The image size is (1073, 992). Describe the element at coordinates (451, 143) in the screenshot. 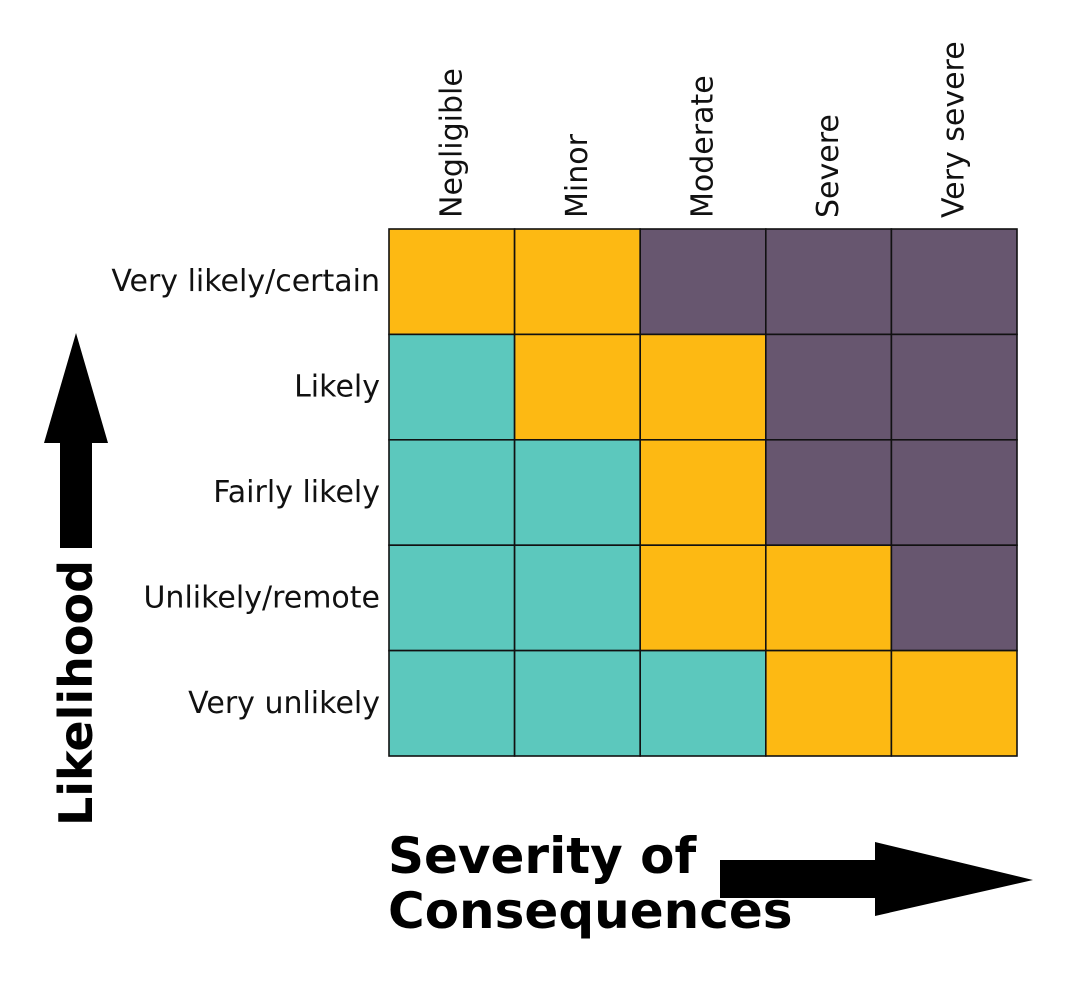

I see `column-label-negligible: Negligible` at that location.